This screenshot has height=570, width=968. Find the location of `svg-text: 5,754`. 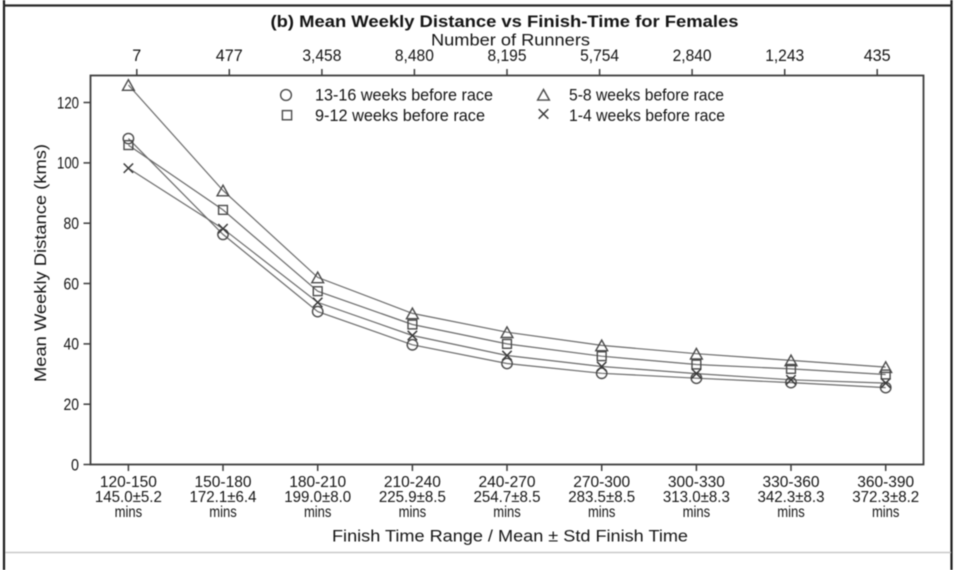

svg-text: 5,754 is located at coordinates (599, 56).